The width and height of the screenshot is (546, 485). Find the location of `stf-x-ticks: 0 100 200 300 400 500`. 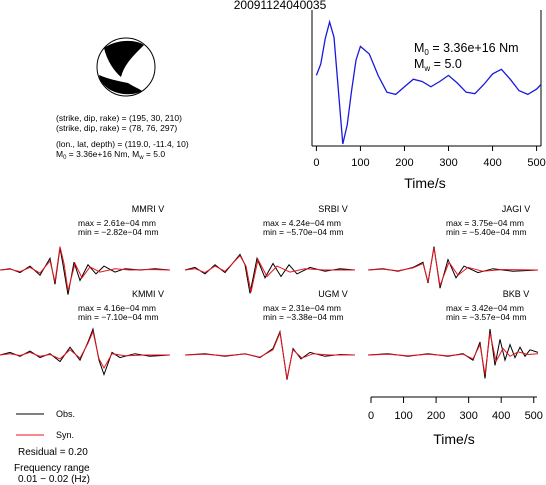

stf-x-ticks: 0 100 200 300 400 500 is located at coordinates (429, 157).